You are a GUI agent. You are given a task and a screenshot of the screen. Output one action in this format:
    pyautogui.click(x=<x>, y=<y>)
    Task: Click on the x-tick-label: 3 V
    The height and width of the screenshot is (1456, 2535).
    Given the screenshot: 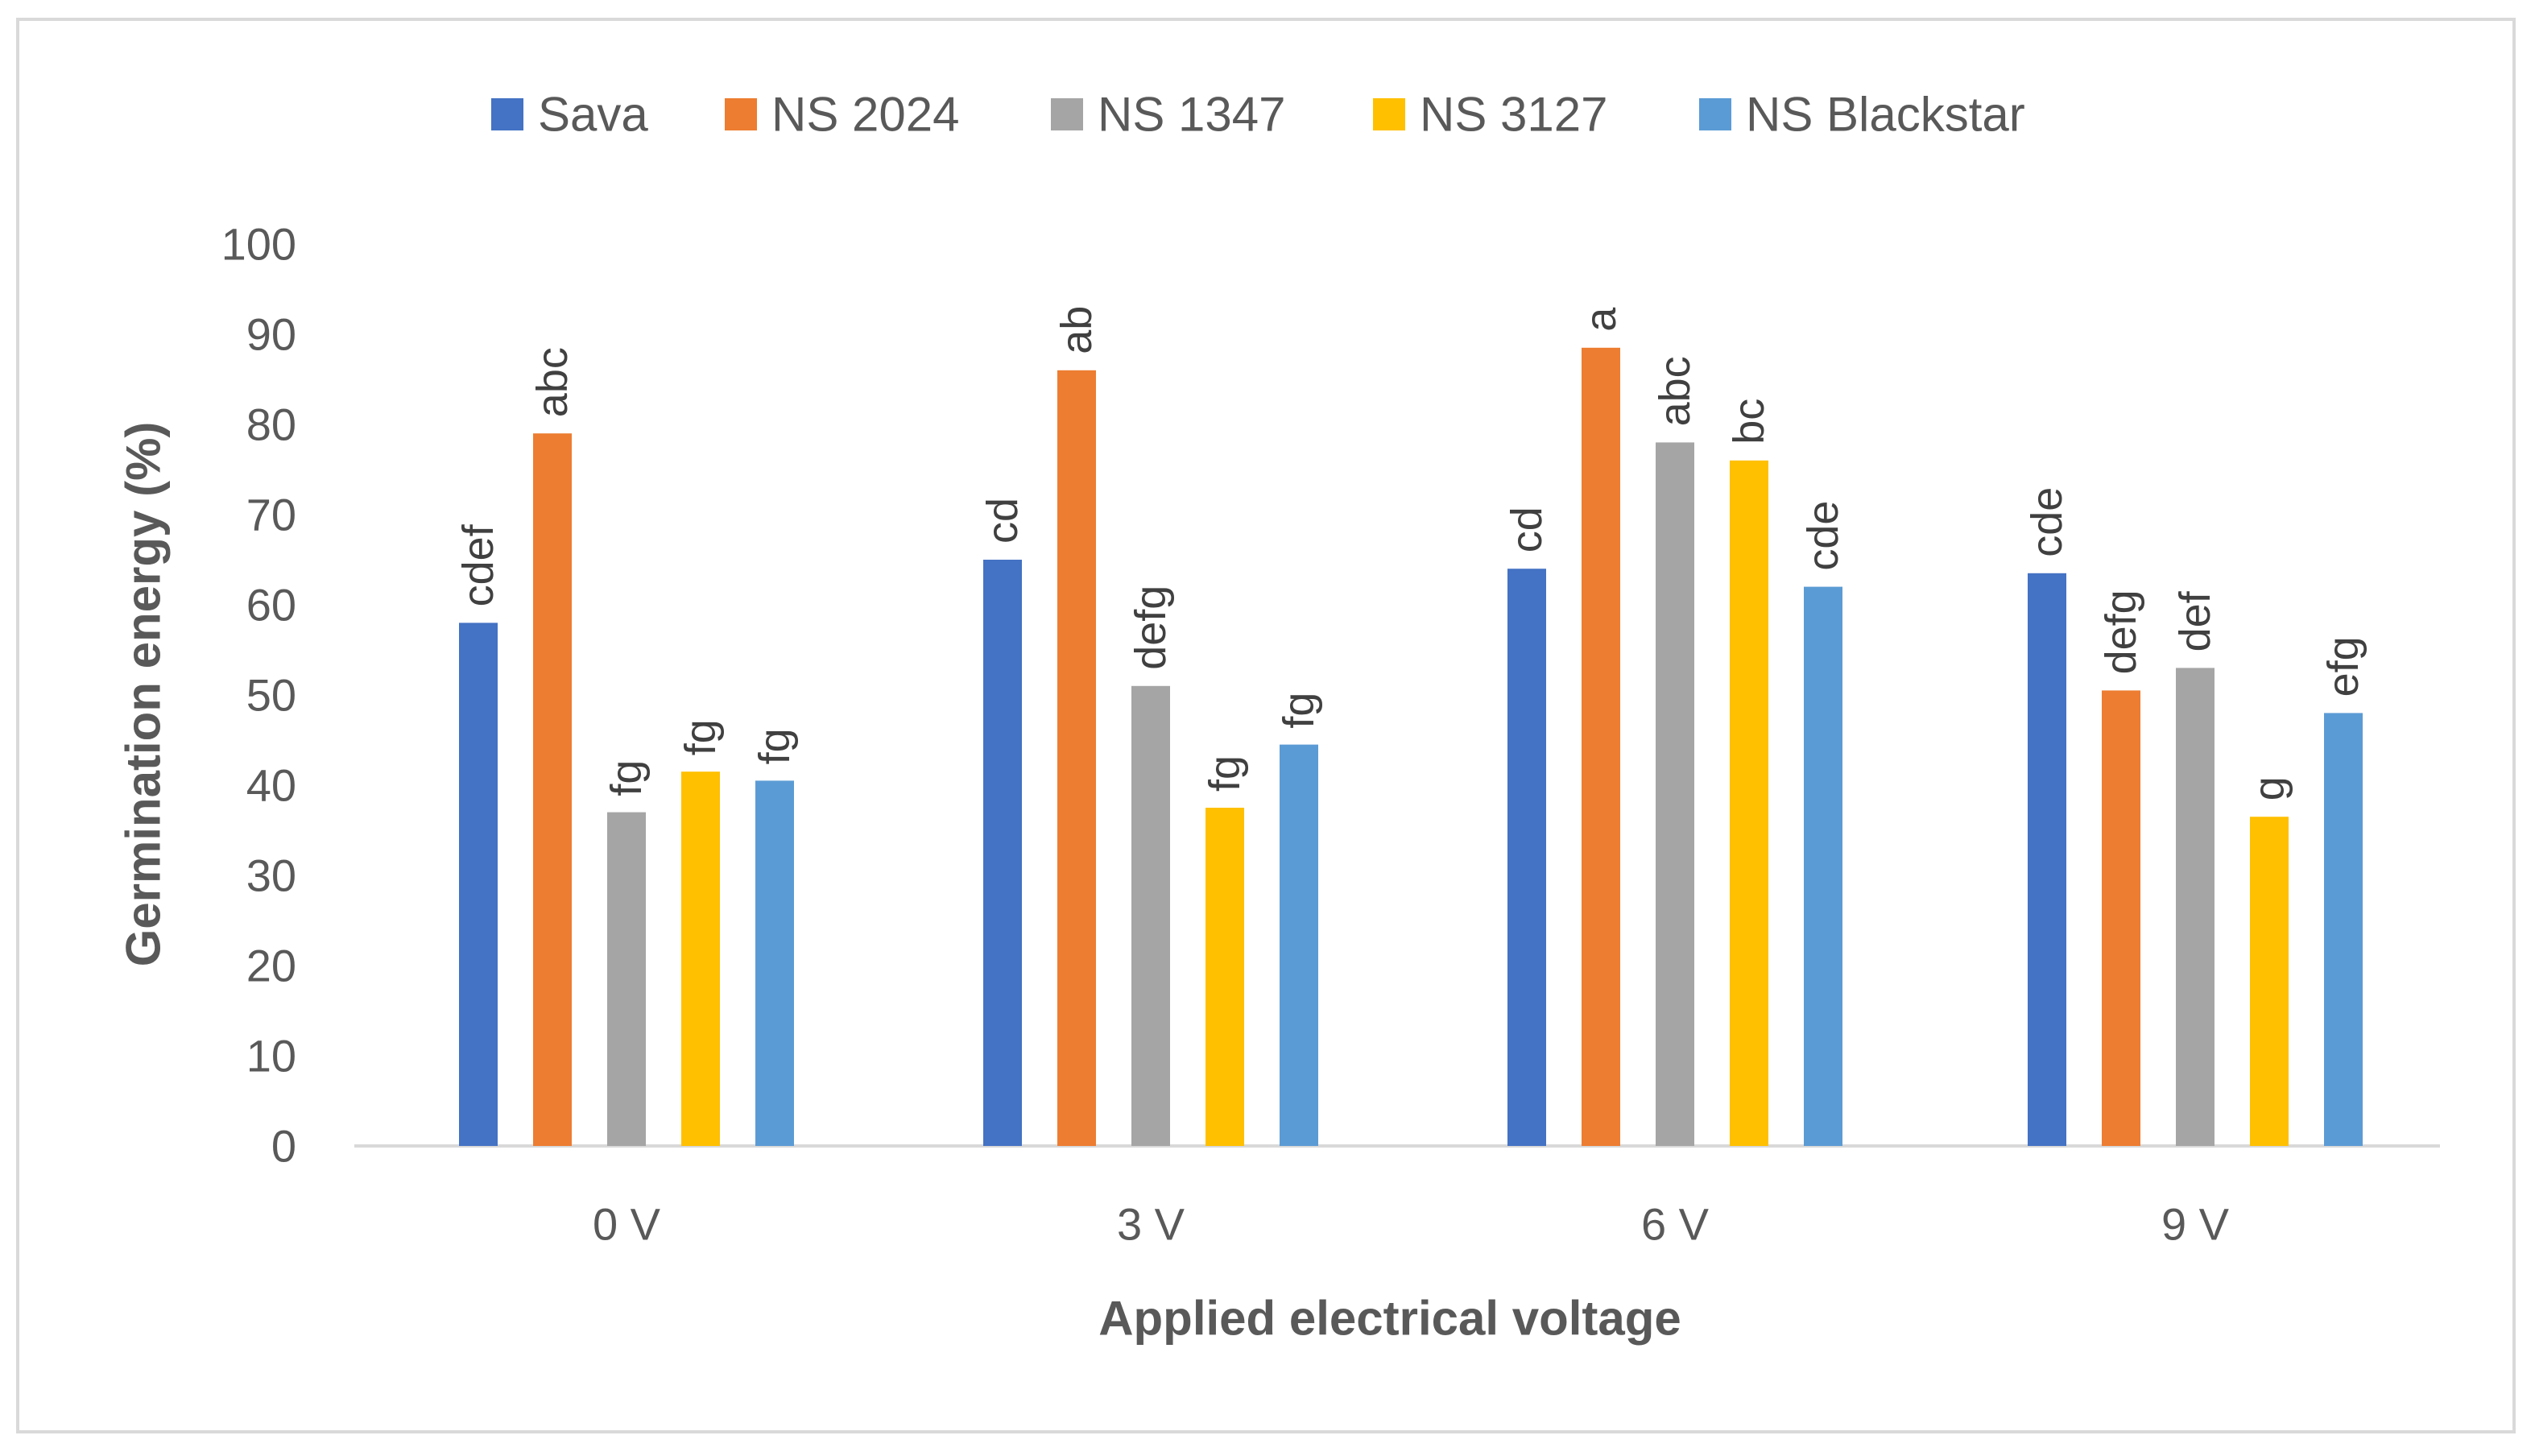 What is the action you would take?
    pyautogui.click(x=1151, y=1224)
    